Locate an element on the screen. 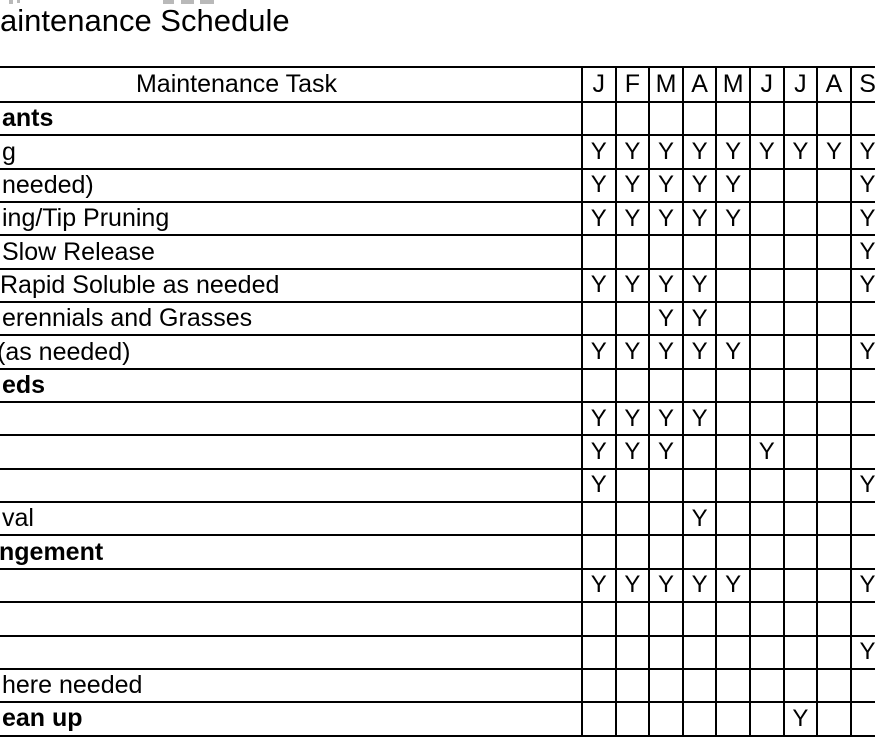  task-cell: (as needed) is located at coordinates (291, 353).